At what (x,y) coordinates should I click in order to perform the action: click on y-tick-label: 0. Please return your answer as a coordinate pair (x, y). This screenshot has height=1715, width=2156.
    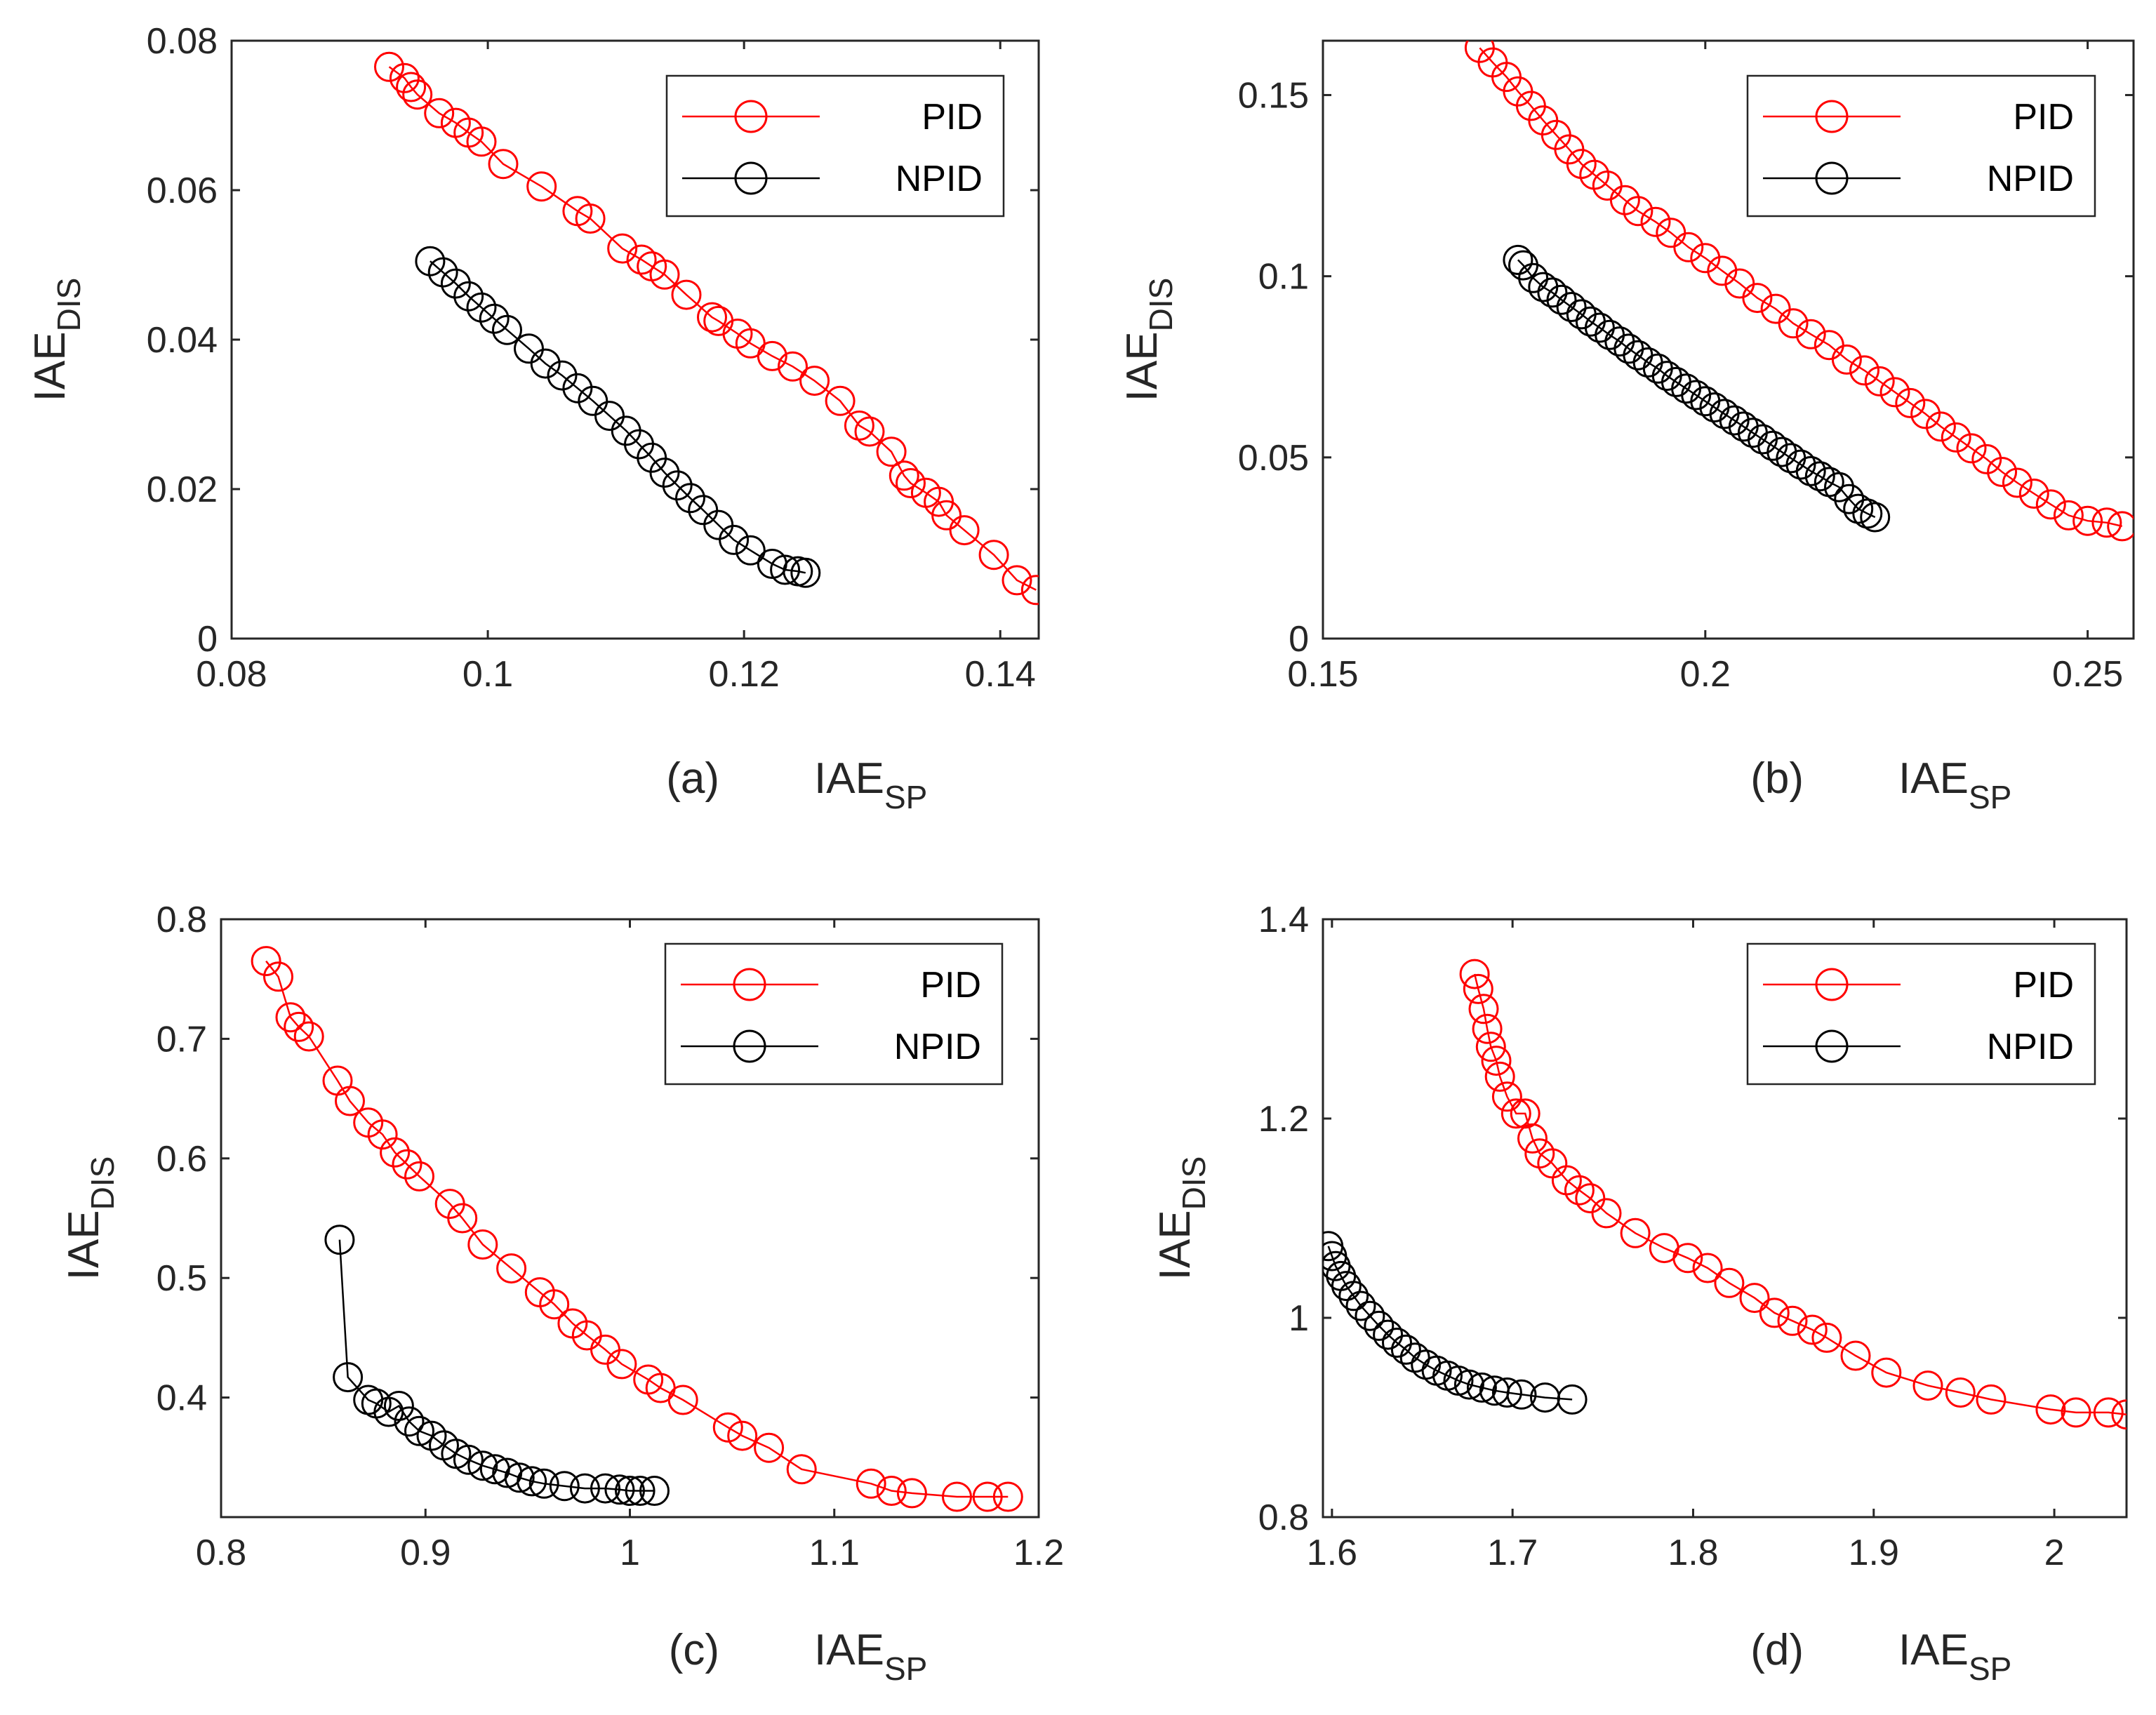
    Looking at the image, I should click on (1299, 639).